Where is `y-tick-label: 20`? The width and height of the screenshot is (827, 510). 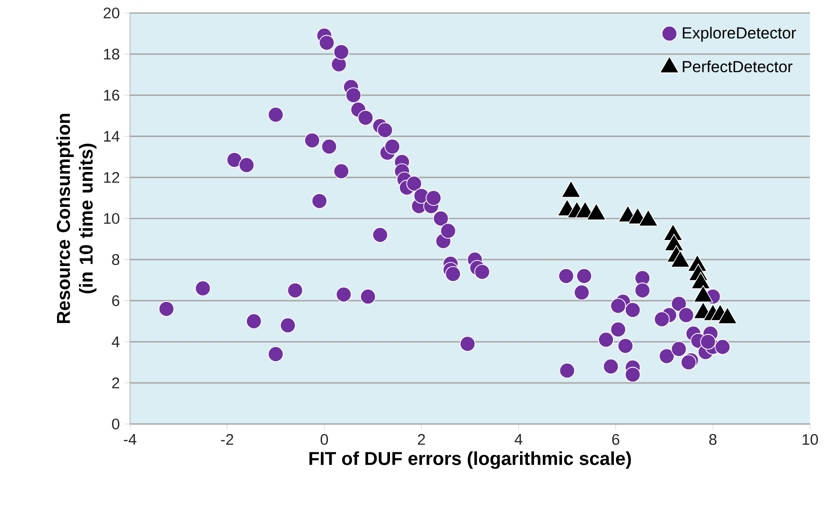
y-tick-label: 20 is located at coordinates (112, 13).